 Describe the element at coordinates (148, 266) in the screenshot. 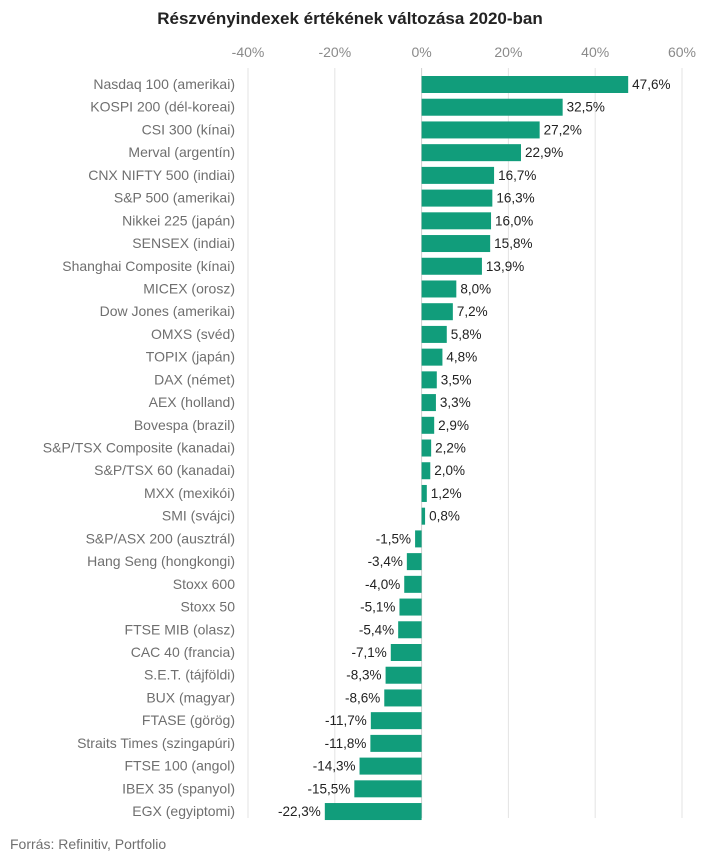

I see `category-label: Shanghai Composite (kínai)` at that location.